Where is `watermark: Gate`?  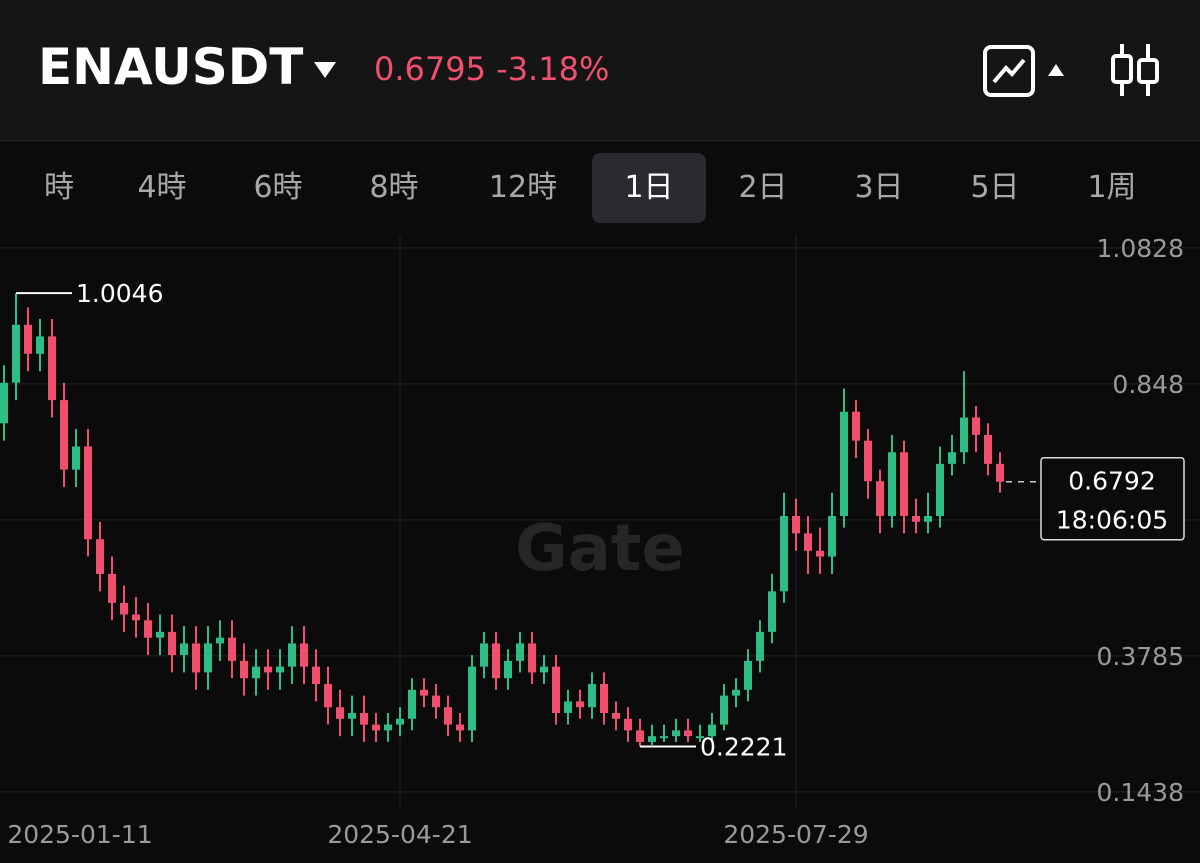
watermark: Gate is located at coordinates (600, 549).